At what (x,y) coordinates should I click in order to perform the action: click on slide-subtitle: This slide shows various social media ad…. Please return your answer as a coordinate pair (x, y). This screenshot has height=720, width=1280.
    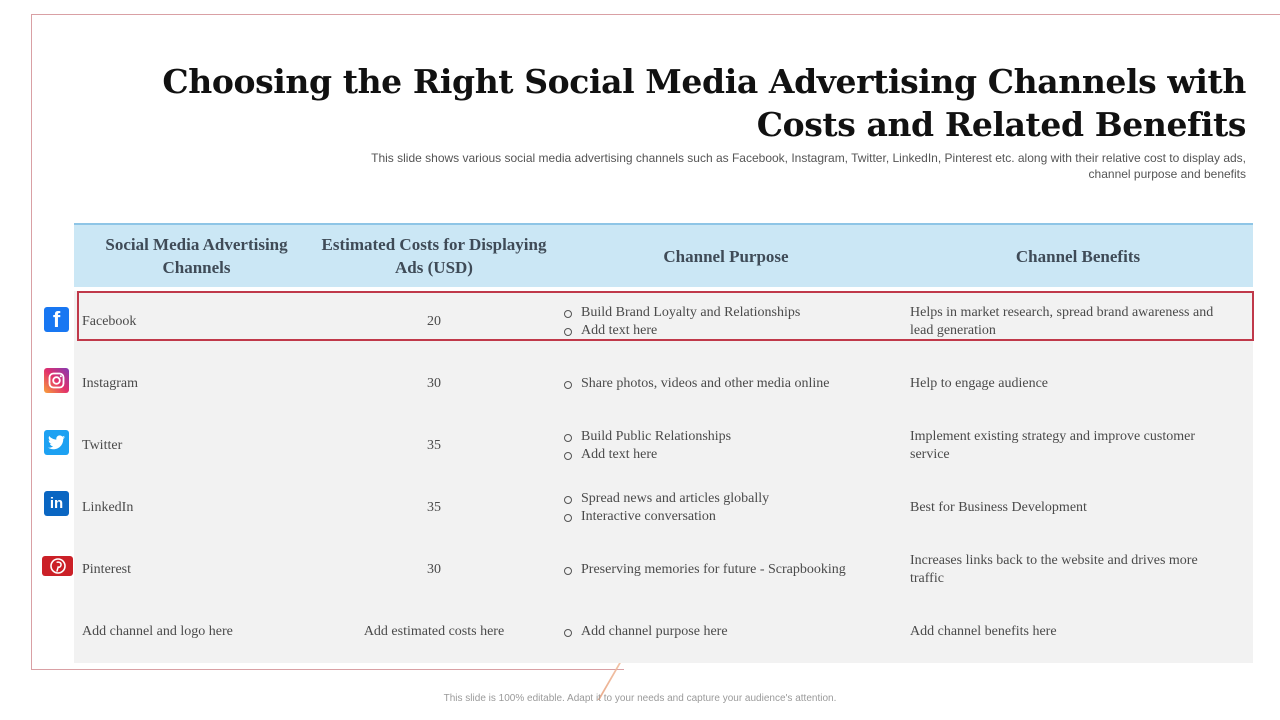
    Looking at the image, I should click on (808, 166).